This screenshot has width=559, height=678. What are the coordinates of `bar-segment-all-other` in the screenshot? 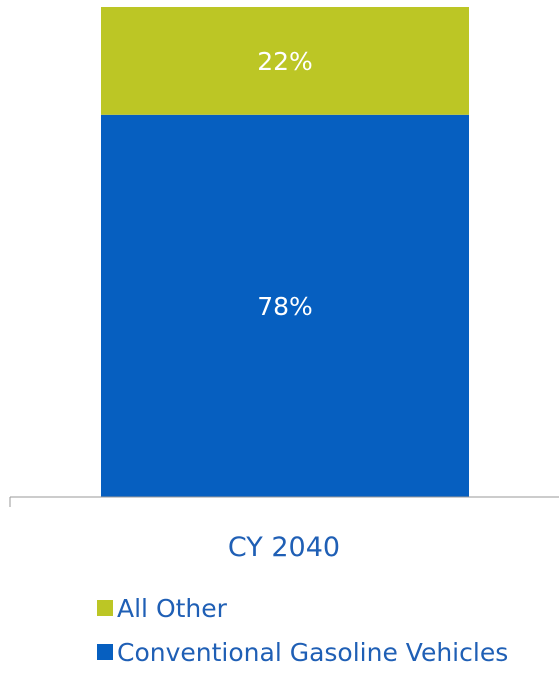 It's located at (285, 61).